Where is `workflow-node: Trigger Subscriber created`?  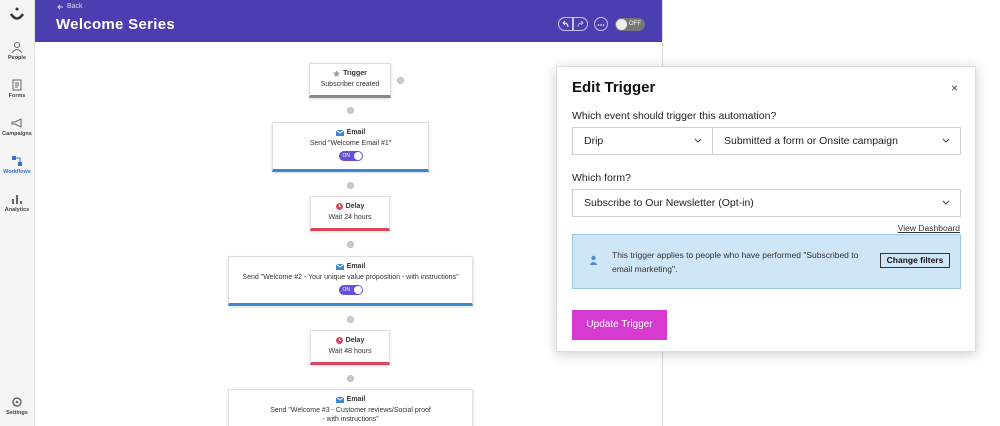 workflow-node: Trigger Subscriber created is located at coordinates (350, 80).